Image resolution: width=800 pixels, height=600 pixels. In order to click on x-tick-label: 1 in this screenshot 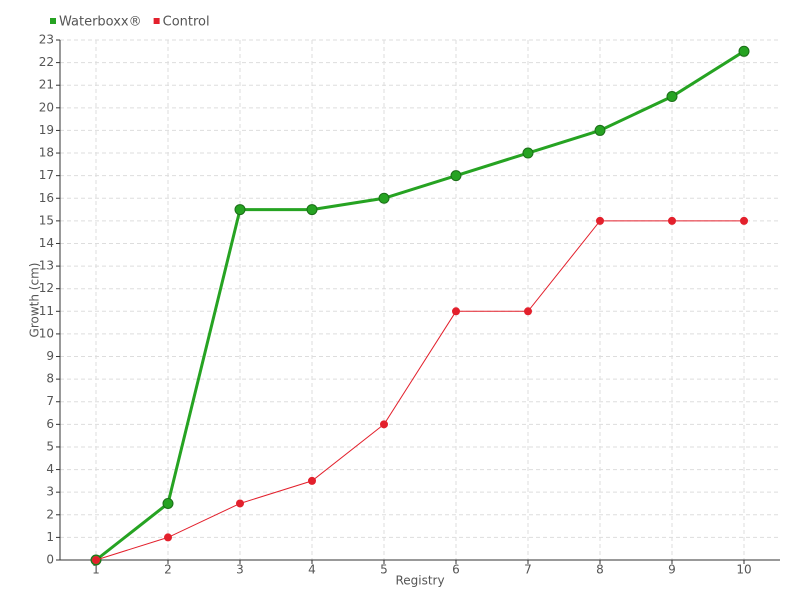, I will do `click(96, 570)`.